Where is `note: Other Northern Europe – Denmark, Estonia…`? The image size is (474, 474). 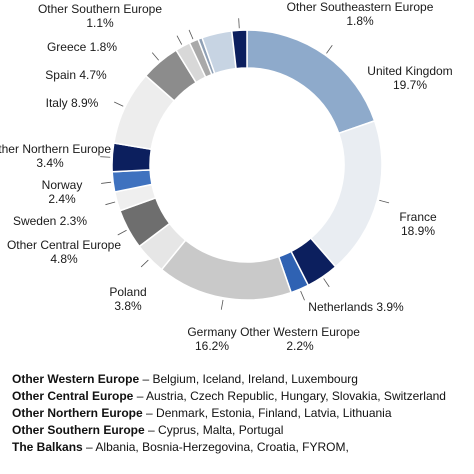
note: Other Northern Europe – Denmark, Estonia… is located at coordinates (238, 413).